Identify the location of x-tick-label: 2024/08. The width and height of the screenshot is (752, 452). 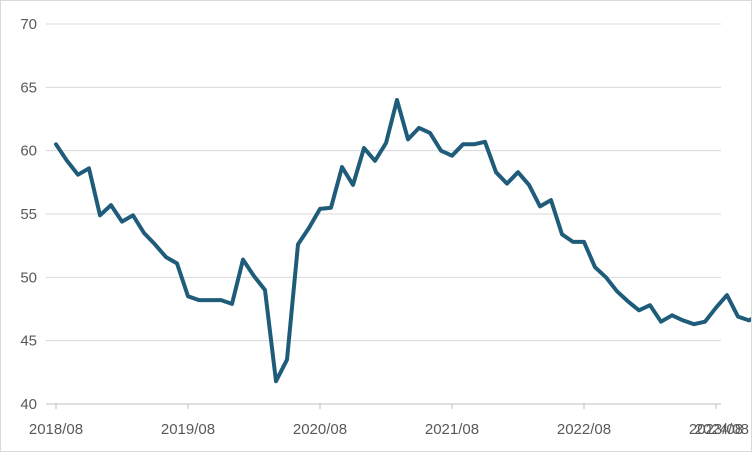
(722, 429).